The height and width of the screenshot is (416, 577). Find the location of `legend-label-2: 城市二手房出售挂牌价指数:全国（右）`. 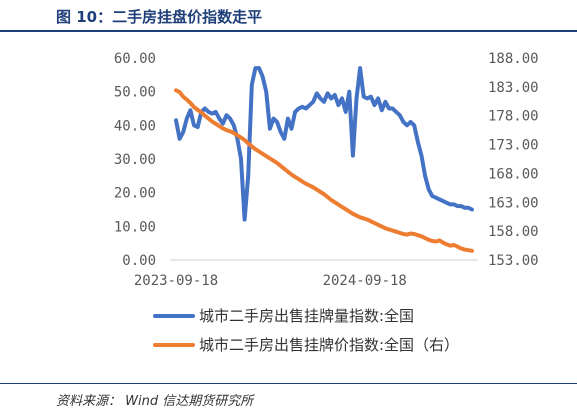

legend-label-2: 城市二手房出售挂牌价指数:全国（右） is located at coordinates (329, 345).